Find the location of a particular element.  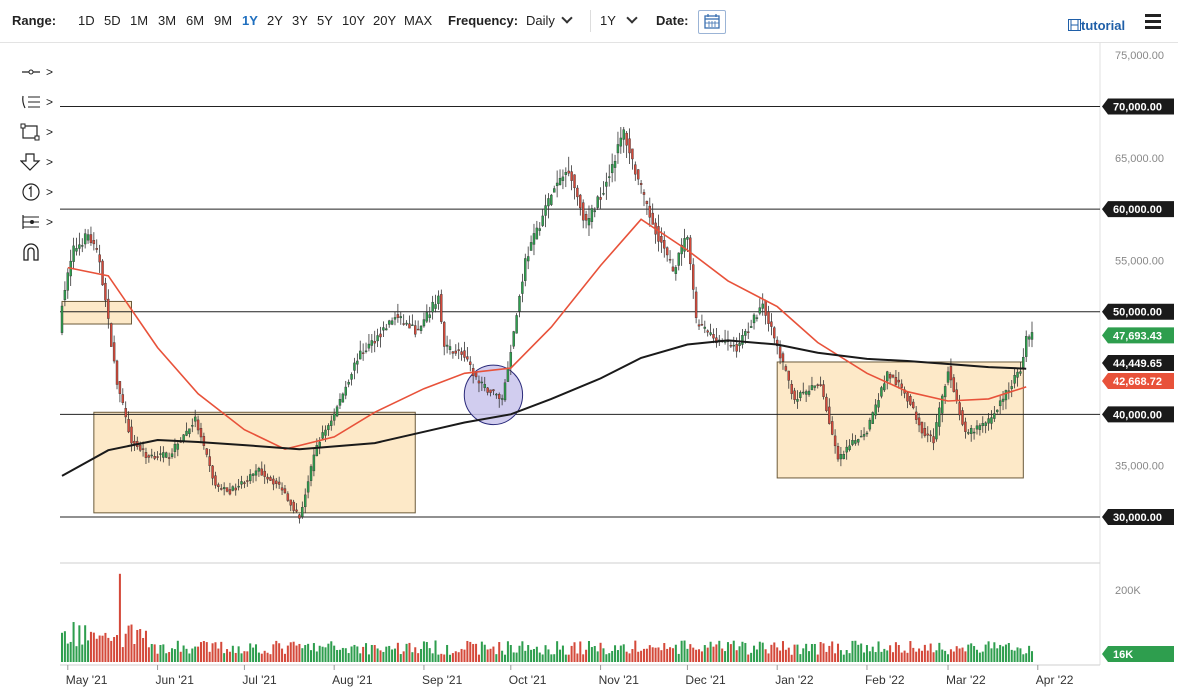

line-tool: > is located at coordinates (40, 72).